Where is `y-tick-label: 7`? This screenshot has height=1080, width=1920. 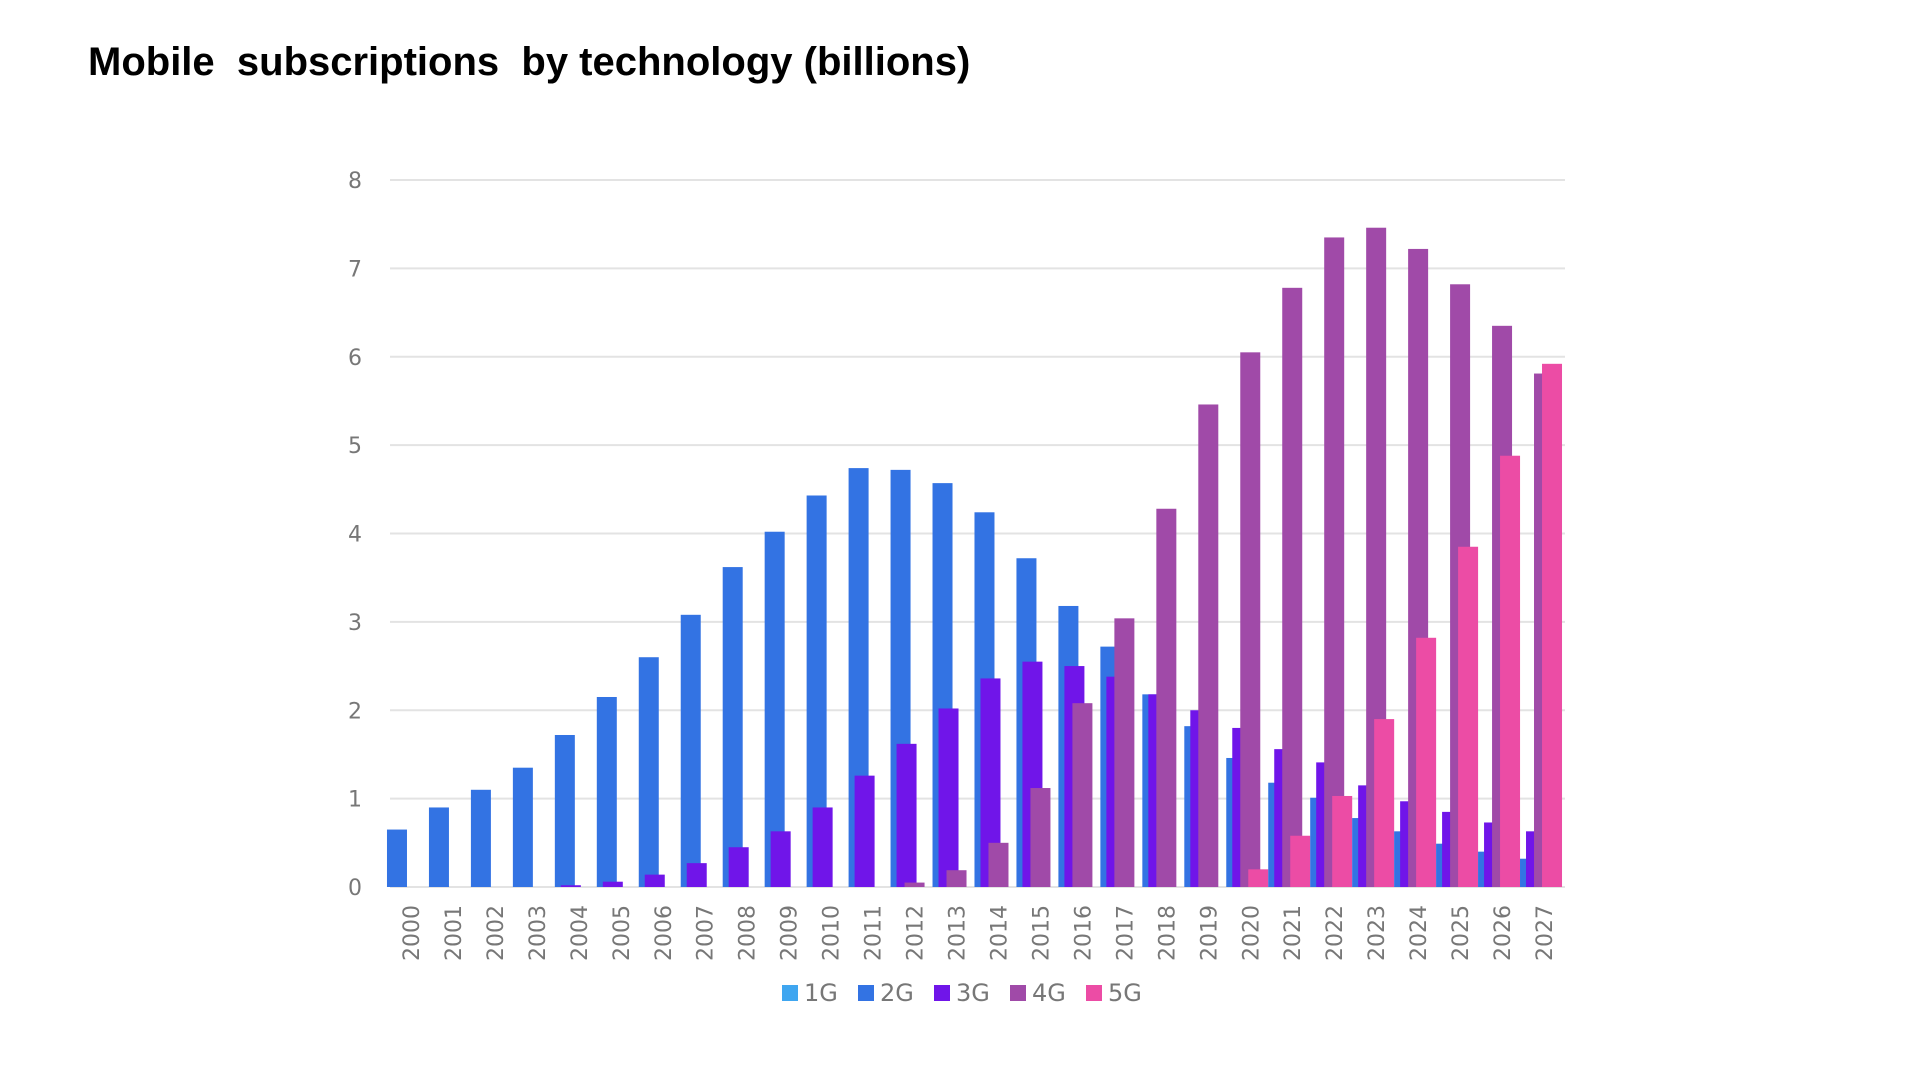
y-tick-label: 7 is located at coordinates (355, 269).